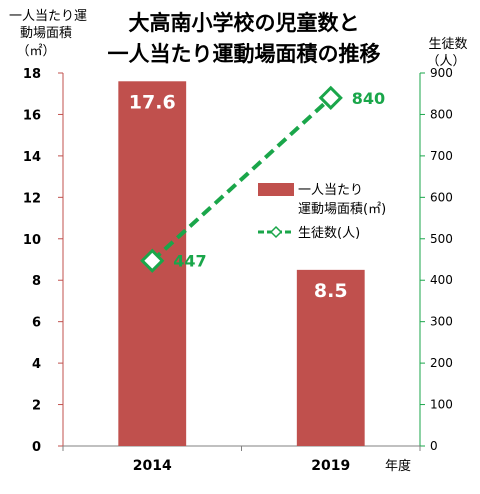 The width and height of the screenshot is (480, 494). Describe the element at coordinates (276, 189) in the screenshot. I see `legend-bar-swatch` at that location.